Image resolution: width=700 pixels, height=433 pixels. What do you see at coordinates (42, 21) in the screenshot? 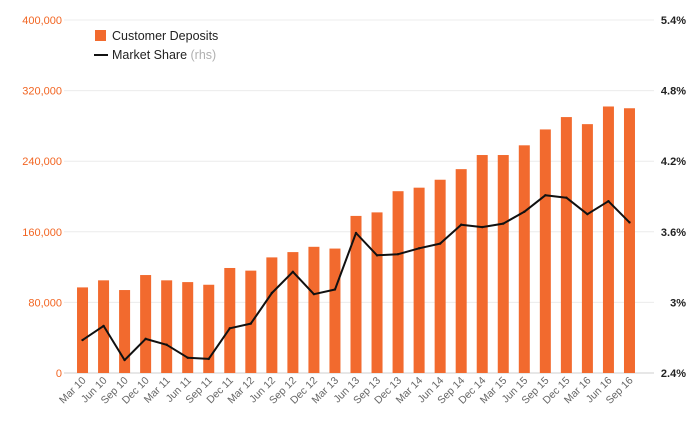
I see `left-axis-tick-label: 400,000` at bounding box center [42, 21].